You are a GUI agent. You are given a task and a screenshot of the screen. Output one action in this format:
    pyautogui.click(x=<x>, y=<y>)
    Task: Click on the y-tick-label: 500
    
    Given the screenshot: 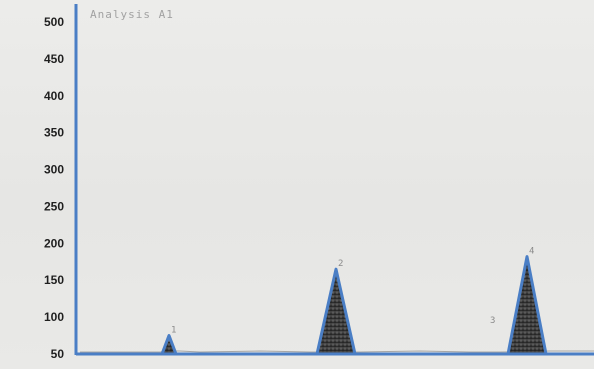 What is the action you would take?
    pyautogui.click(x=54, y=22)
    